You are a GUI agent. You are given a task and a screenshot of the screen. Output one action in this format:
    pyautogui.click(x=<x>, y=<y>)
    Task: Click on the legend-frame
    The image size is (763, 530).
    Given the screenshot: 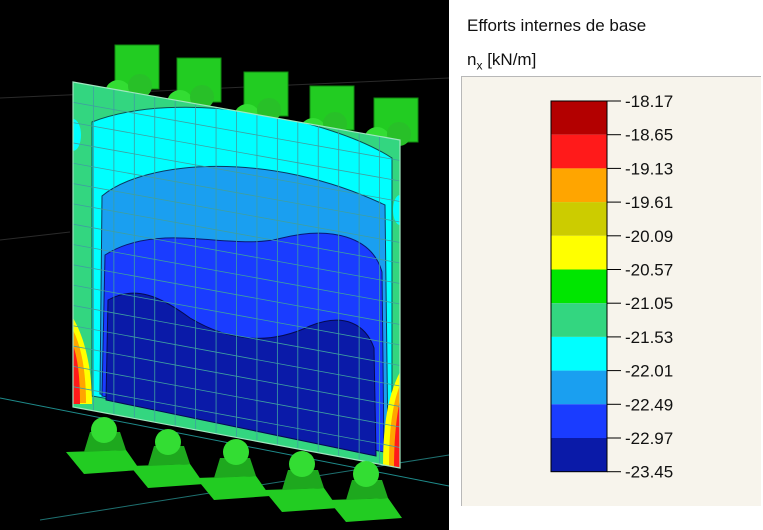 What is the action you would take?
    pyautogui.click(x=579, y=286)
    